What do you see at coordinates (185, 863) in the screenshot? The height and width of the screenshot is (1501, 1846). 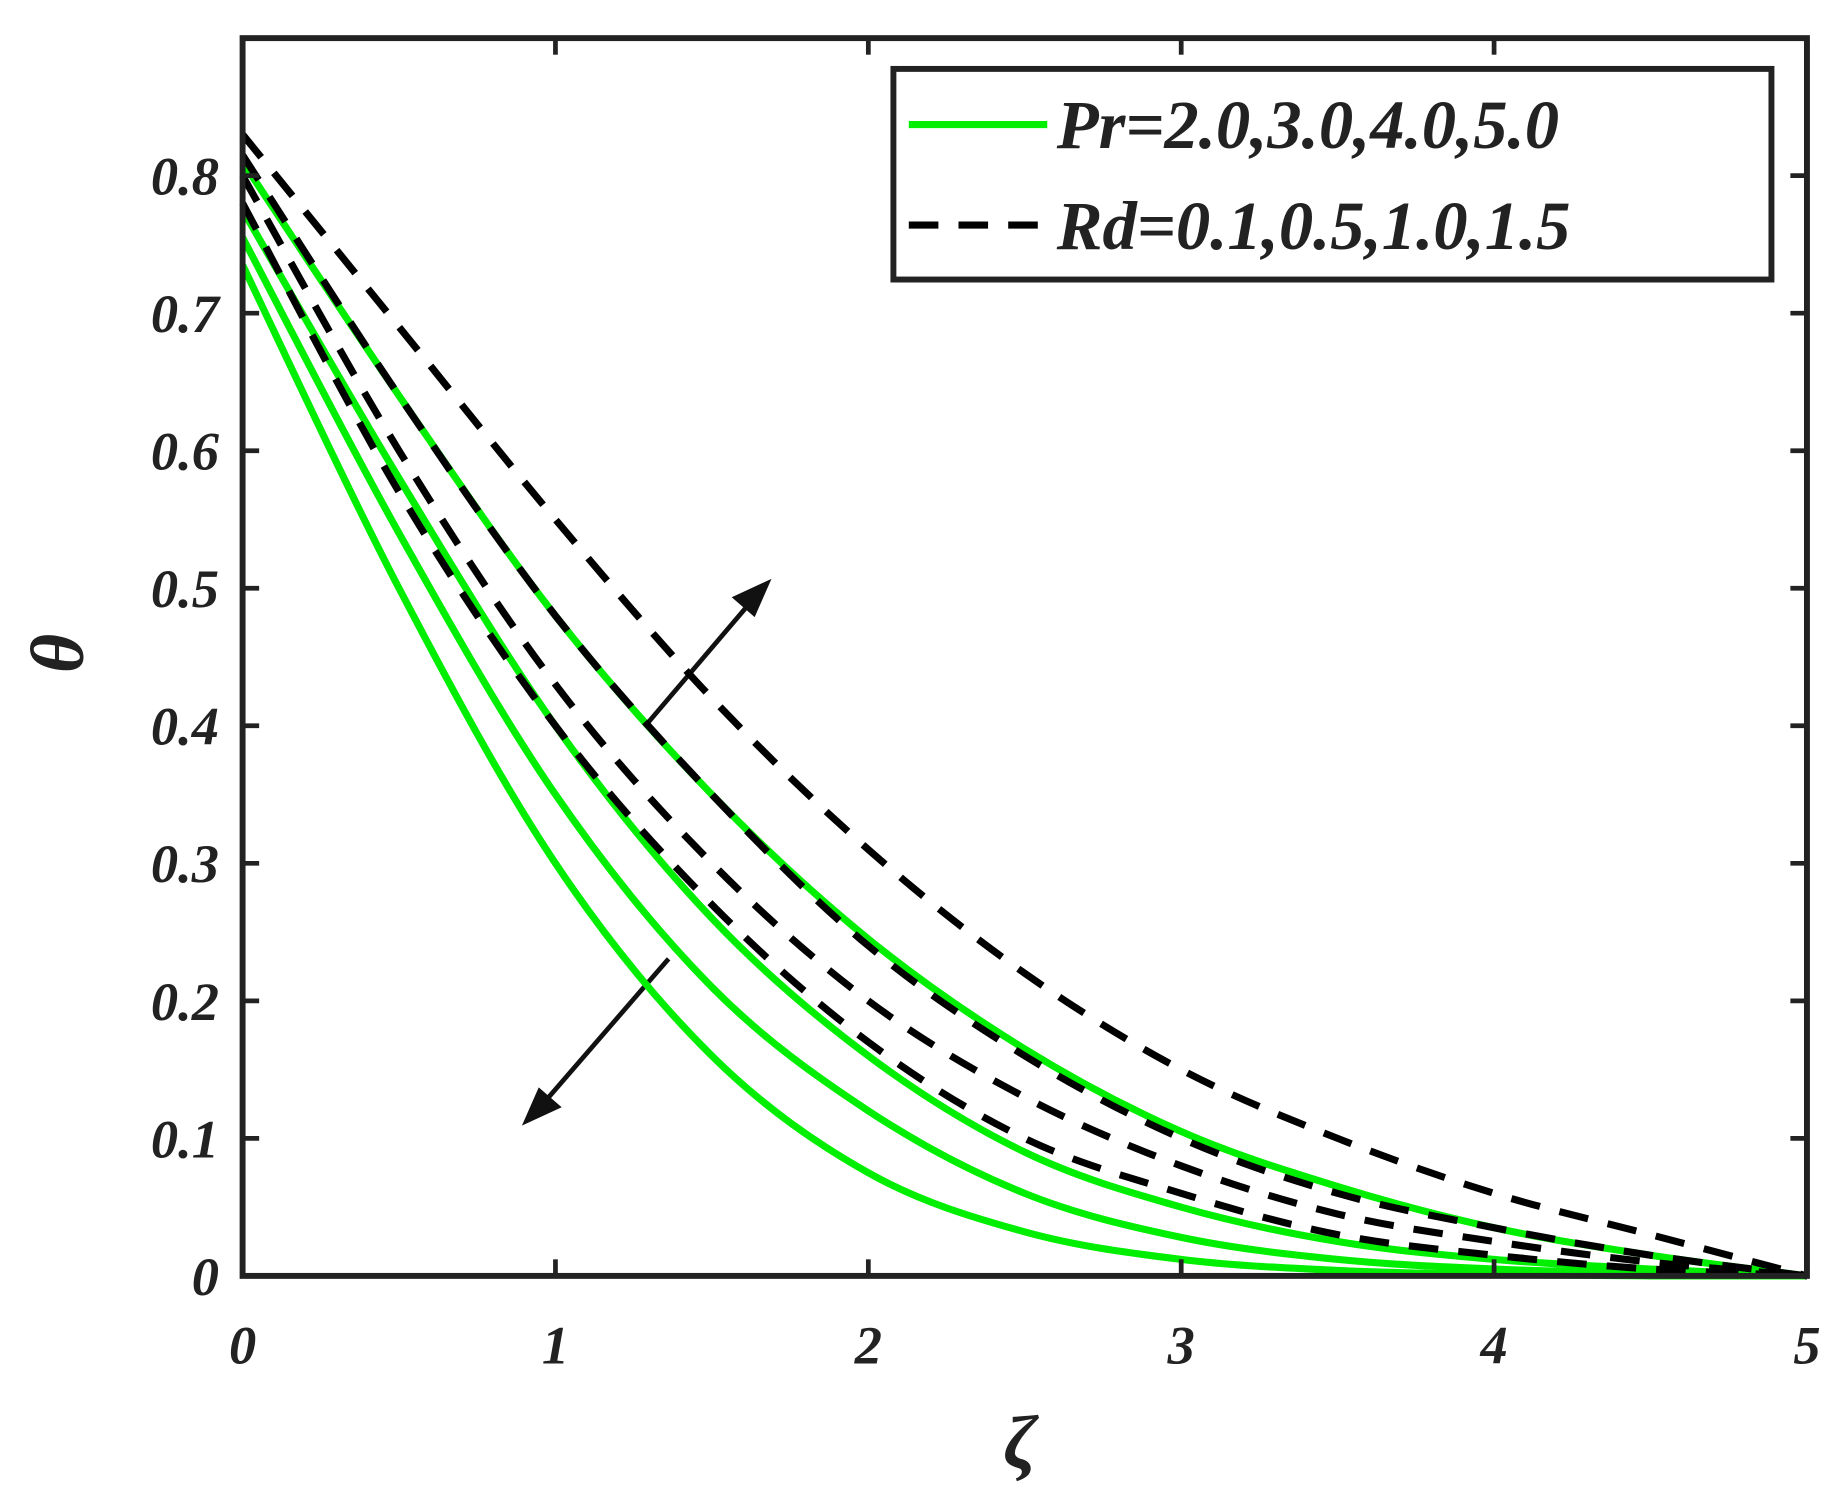 I see `y-tick-label: 0.3` at bounding box center [185, 863].